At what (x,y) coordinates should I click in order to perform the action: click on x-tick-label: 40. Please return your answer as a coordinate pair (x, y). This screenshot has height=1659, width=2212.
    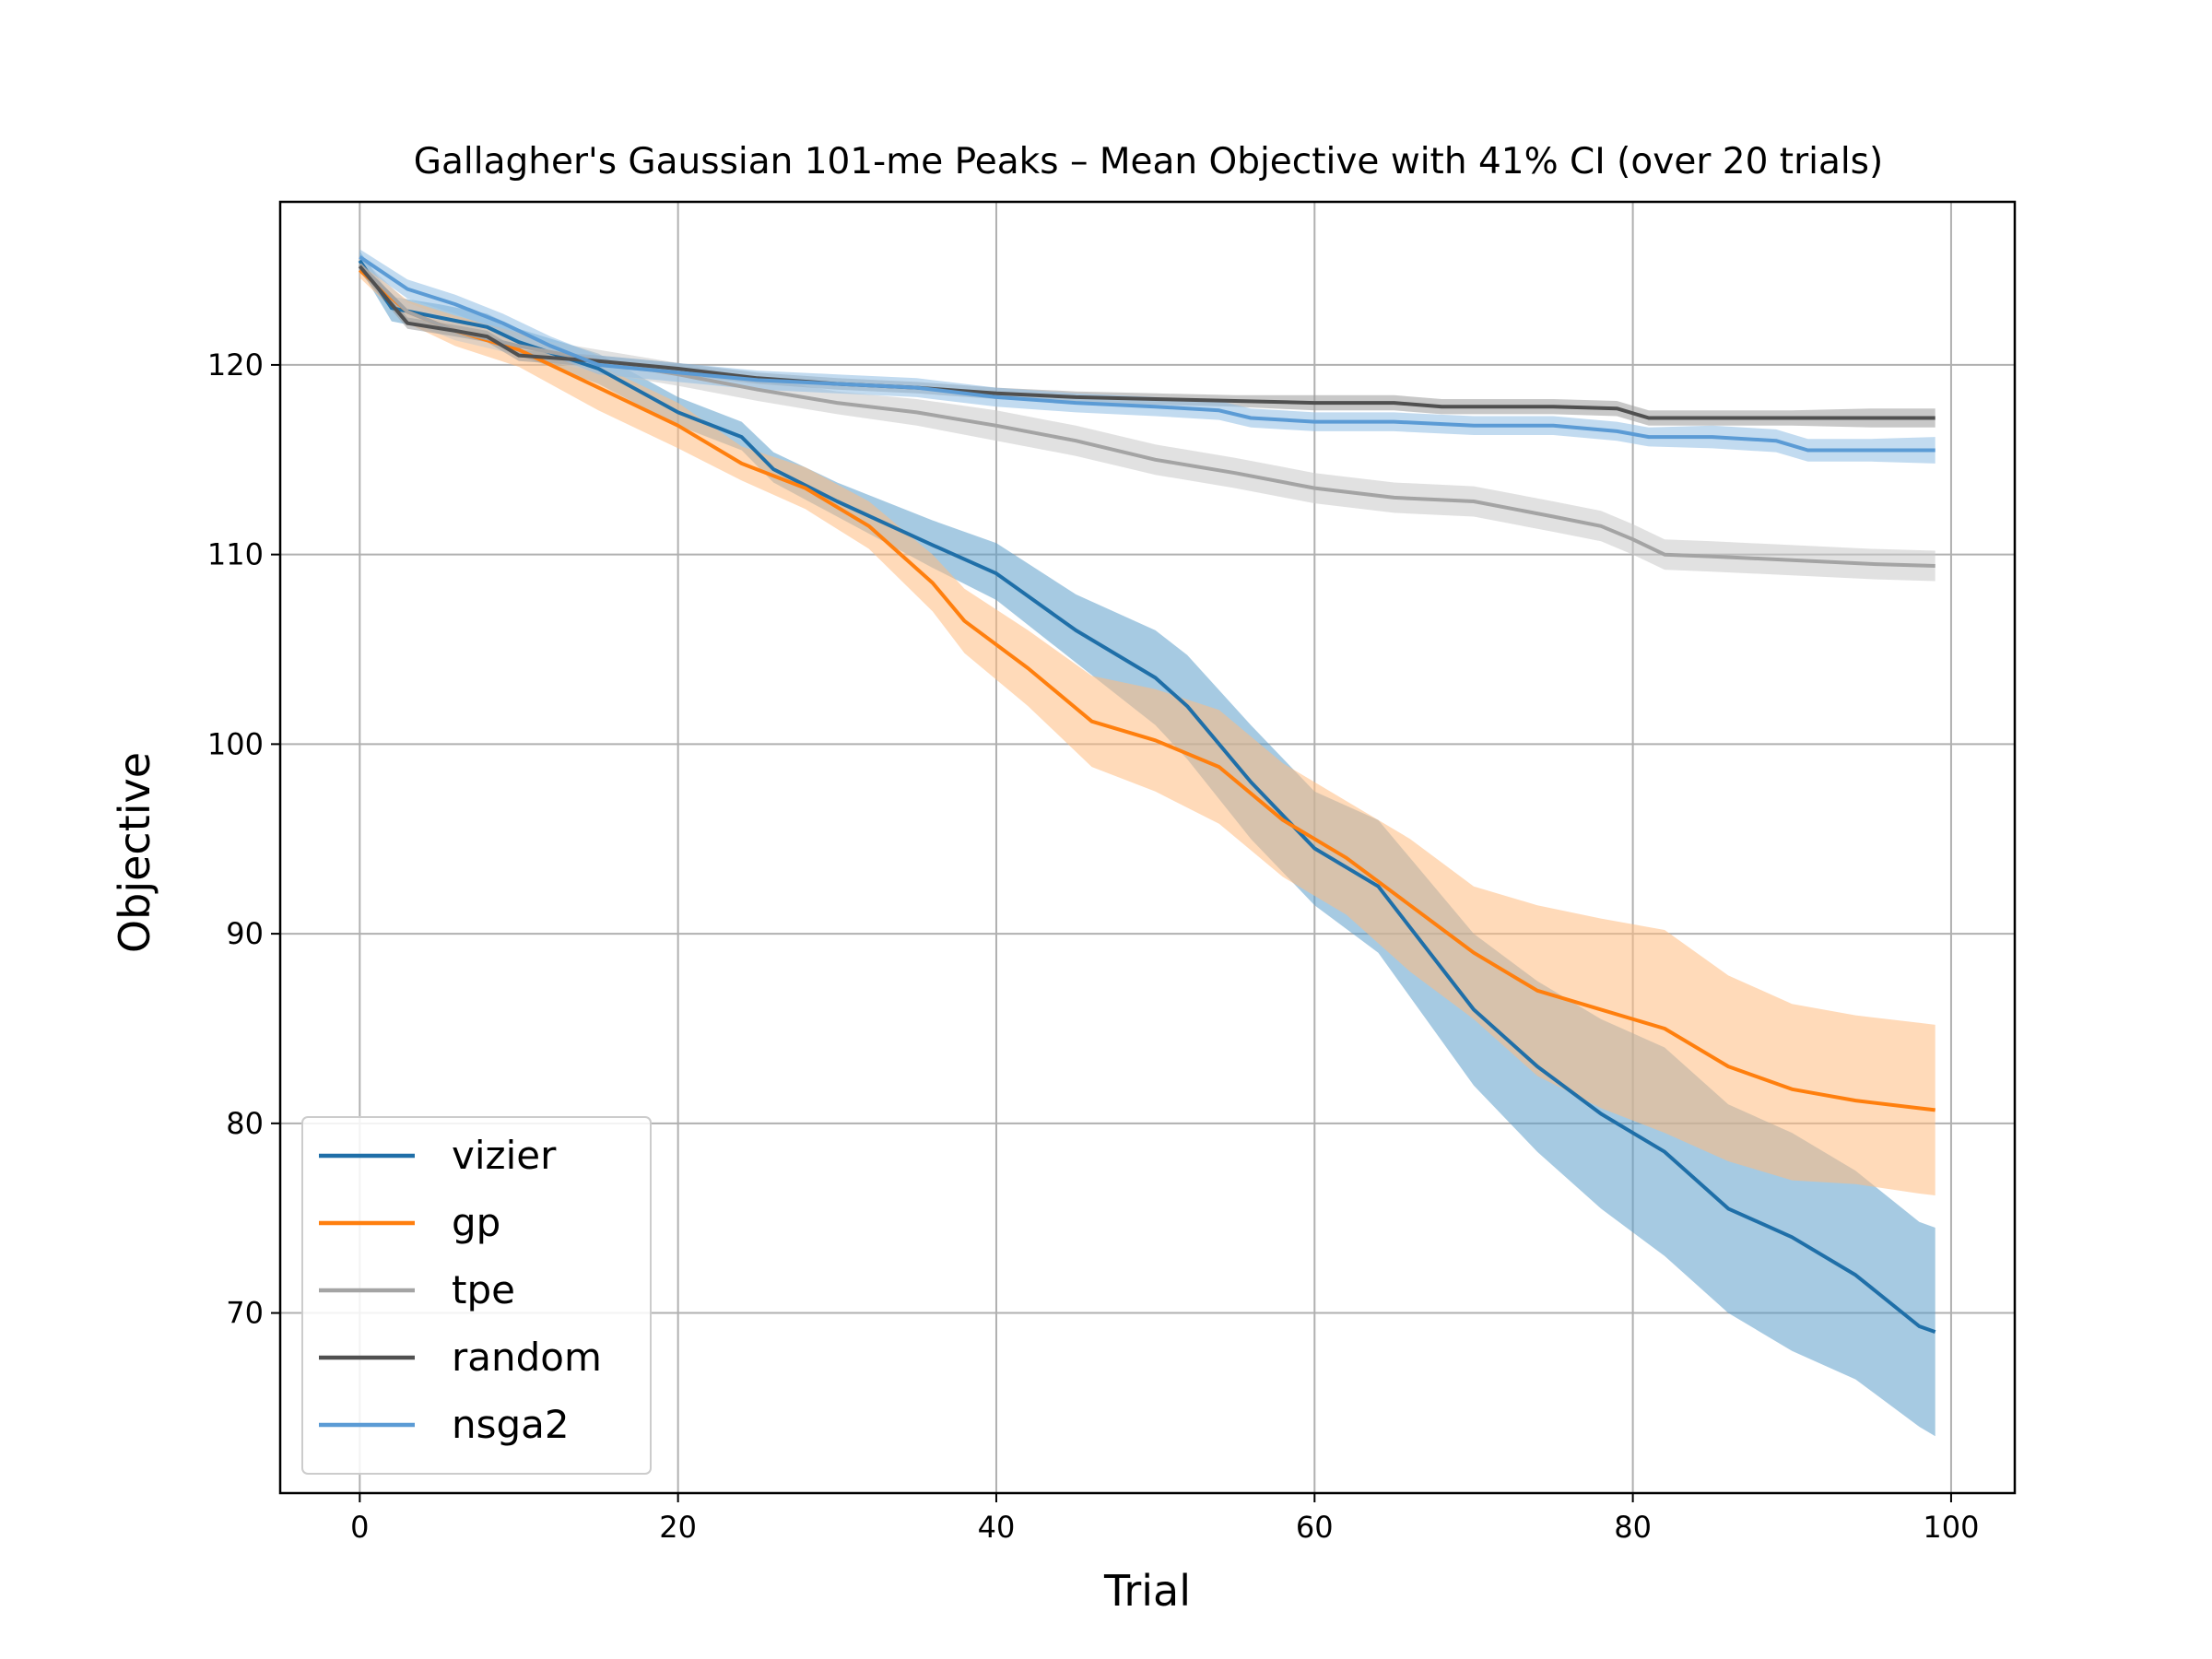
    Looking at the image, I should click on (997, 1527).